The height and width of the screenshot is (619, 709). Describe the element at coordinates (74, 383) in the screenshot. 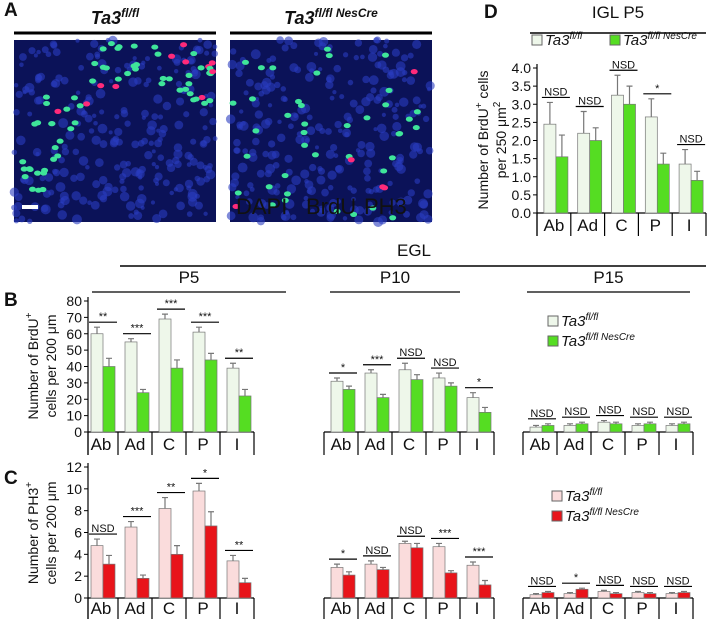

I see `y-tick-label: 30` at that location.